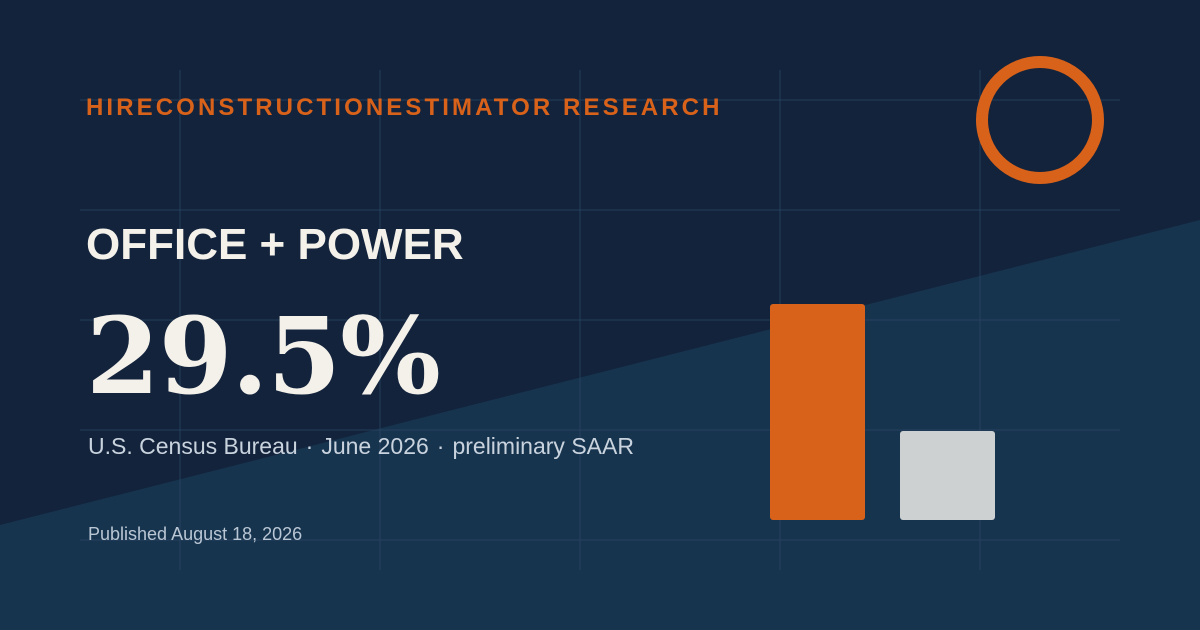  Describe the element at coordinates (404, 107) in the screenshot. I see `brand-label: HIRECONSTRUCTIONESTIMATOR RESEARCH` at that location.